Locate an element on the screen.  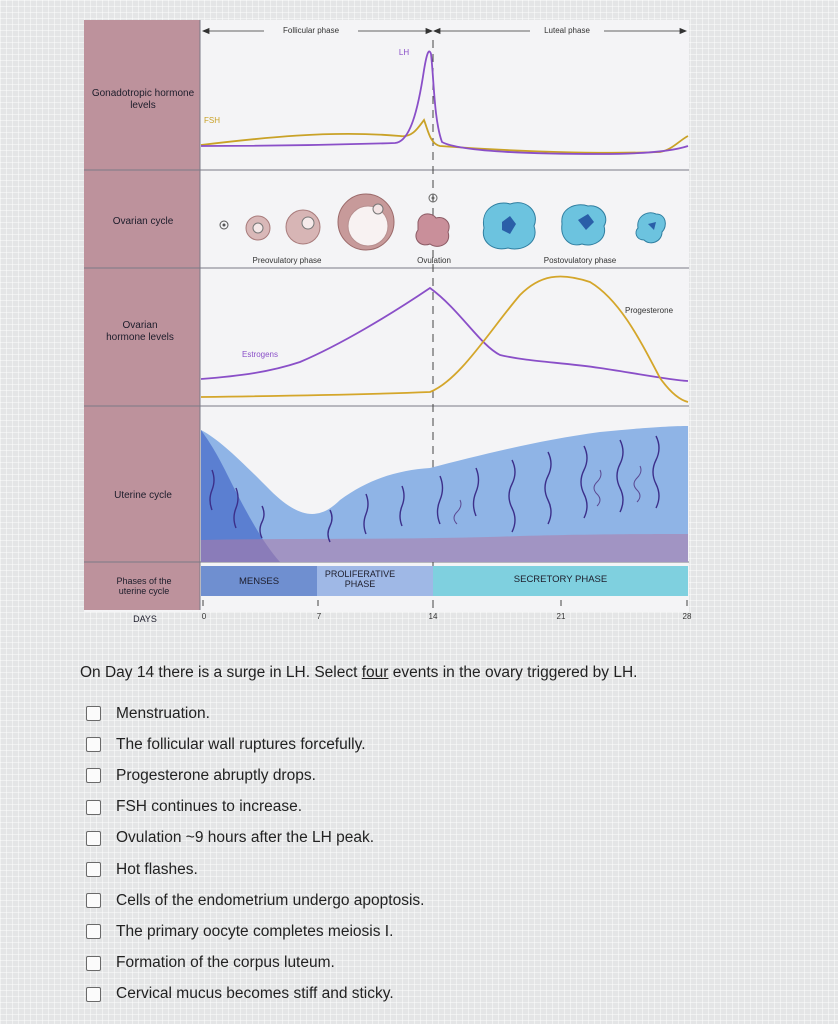
question-prefix: On Day 14 there is a surge in LH. Select is located at coordinates (221, 672).